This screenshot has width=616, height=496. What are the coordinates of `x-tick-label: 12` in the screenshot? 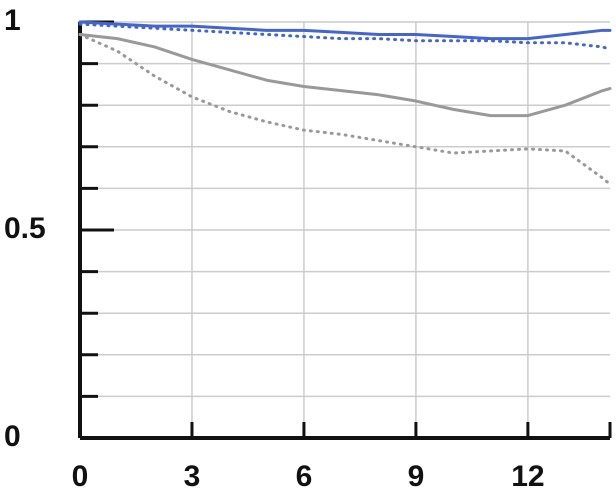 It's located at (527, 476).